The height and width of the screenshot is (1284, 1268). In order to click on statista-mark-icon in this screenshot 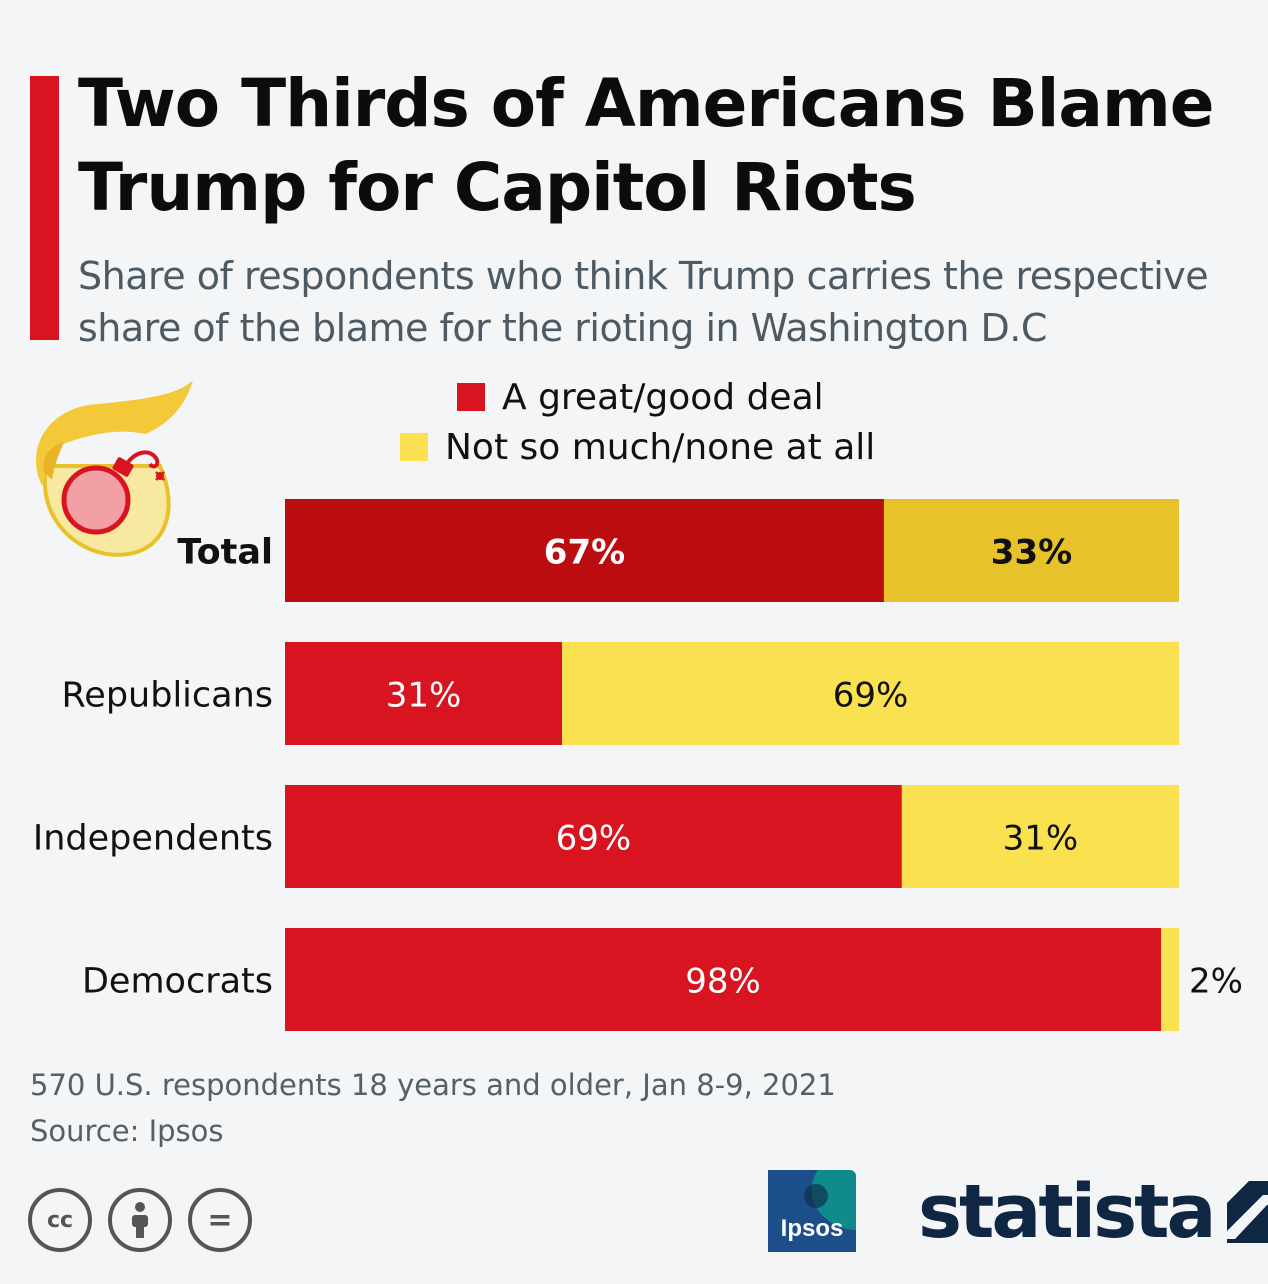, I will do `click(1247, 1212)`.